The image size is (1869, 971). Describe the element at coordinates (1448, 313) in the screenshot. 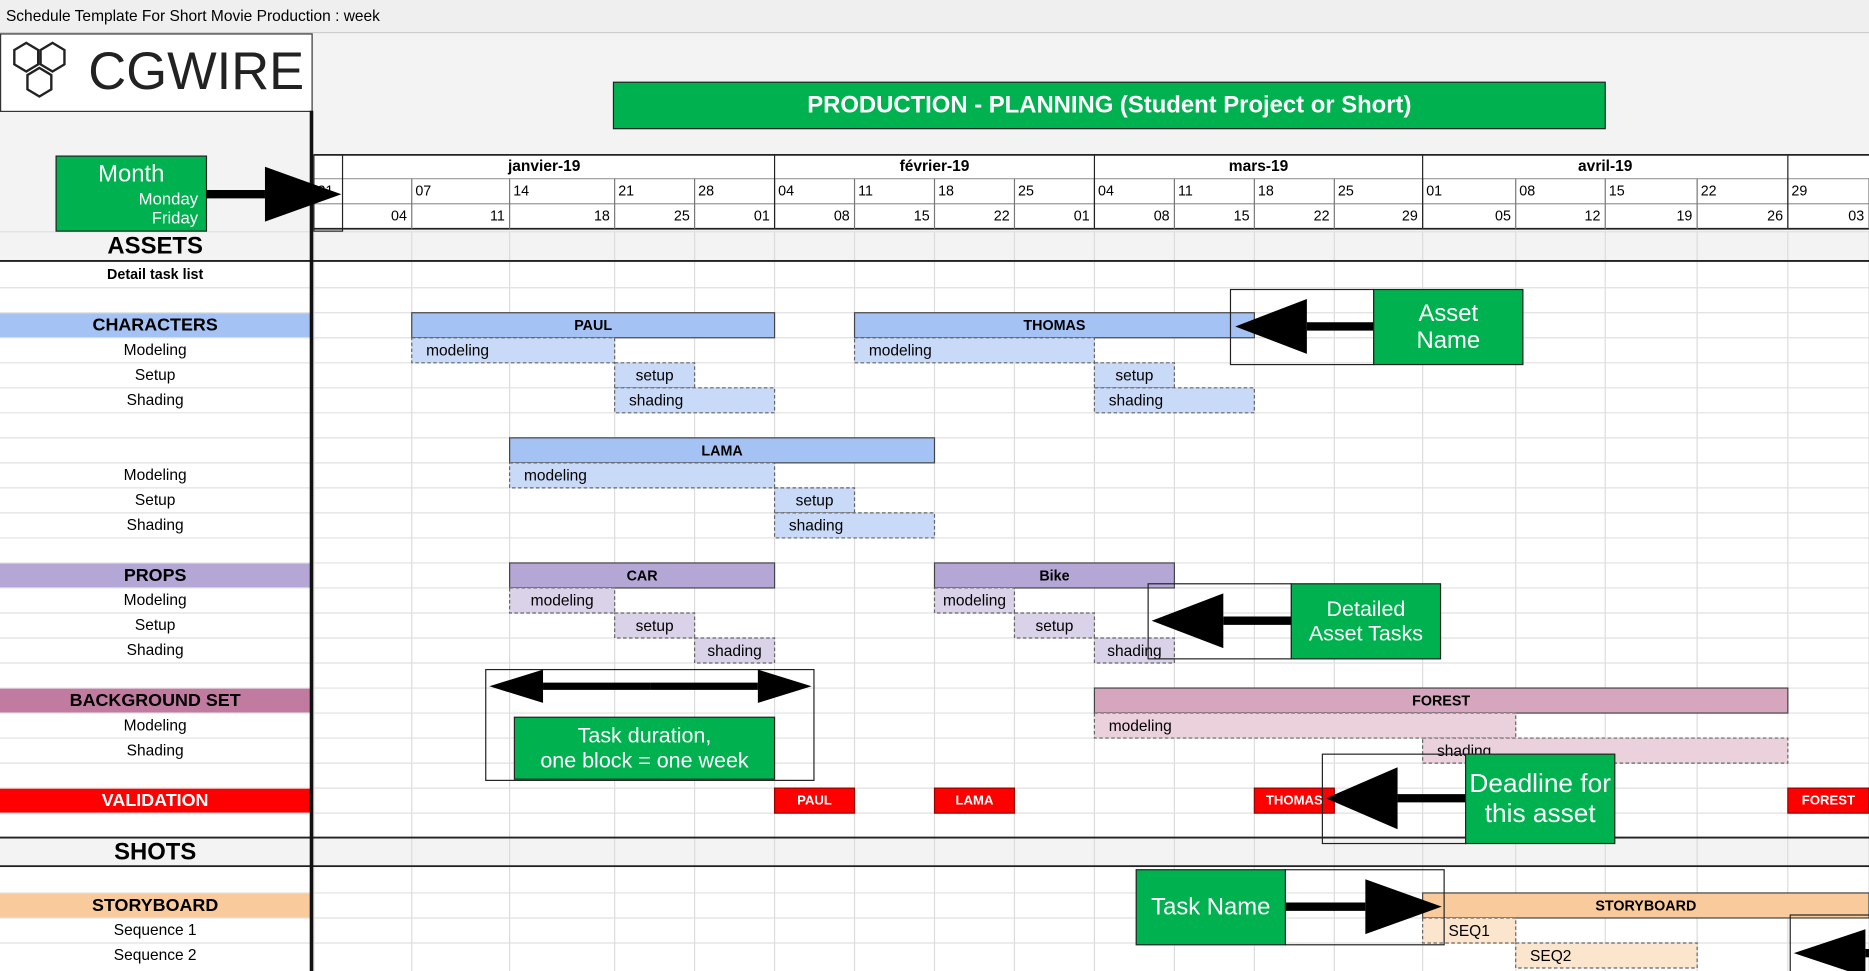

I see `callout-text: Asset` at that location.